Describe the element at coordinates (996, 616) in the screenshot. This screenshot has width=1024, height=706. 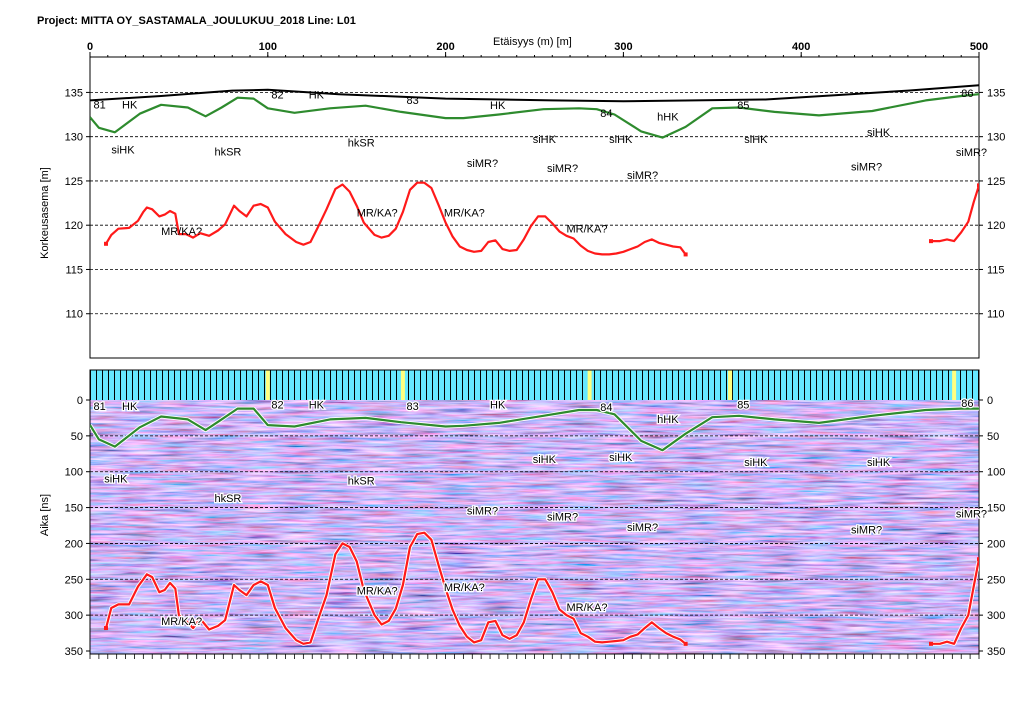
I see `y-tick-label-right: 300` at that location.